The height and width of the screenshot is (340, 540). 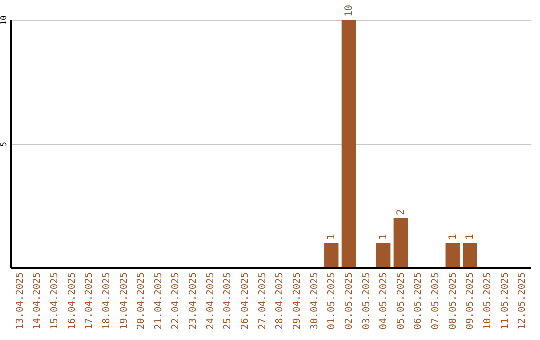 I want to click on x-tick-label: 20.04.2025, so click(x=142, y=301).